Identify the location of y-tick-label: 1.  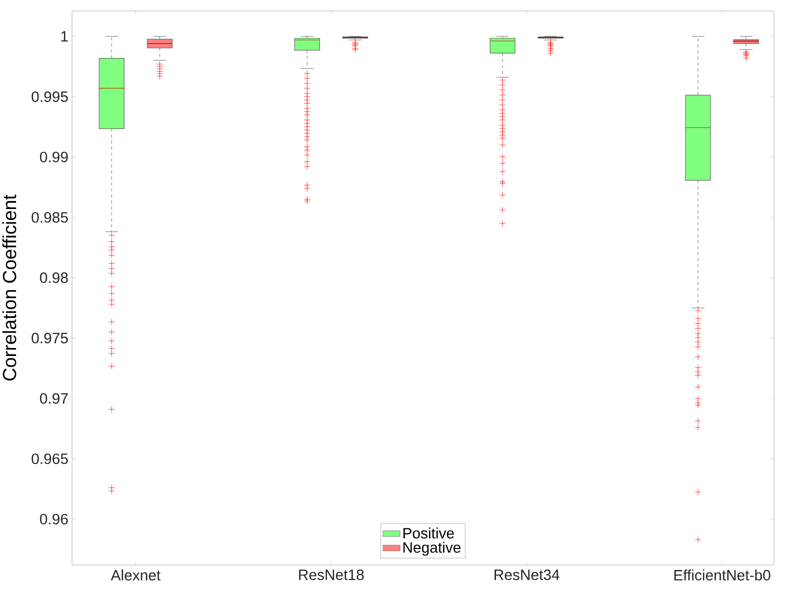
(64, 36).